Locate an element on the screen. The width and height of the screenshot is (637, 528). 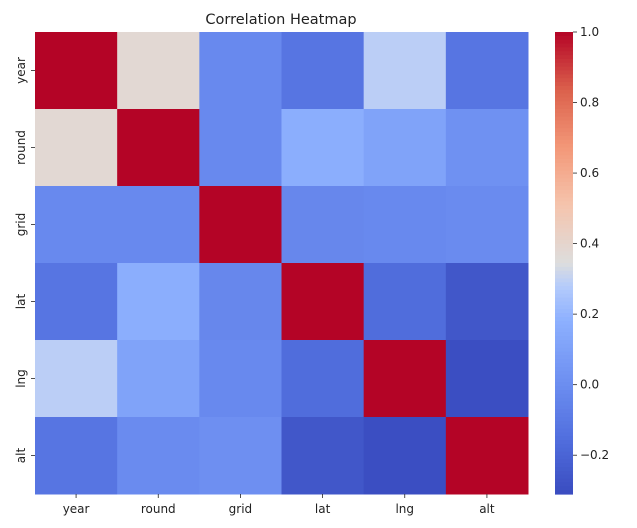
heatmap-cell-lng-grid is located at coordinates (240, 379).